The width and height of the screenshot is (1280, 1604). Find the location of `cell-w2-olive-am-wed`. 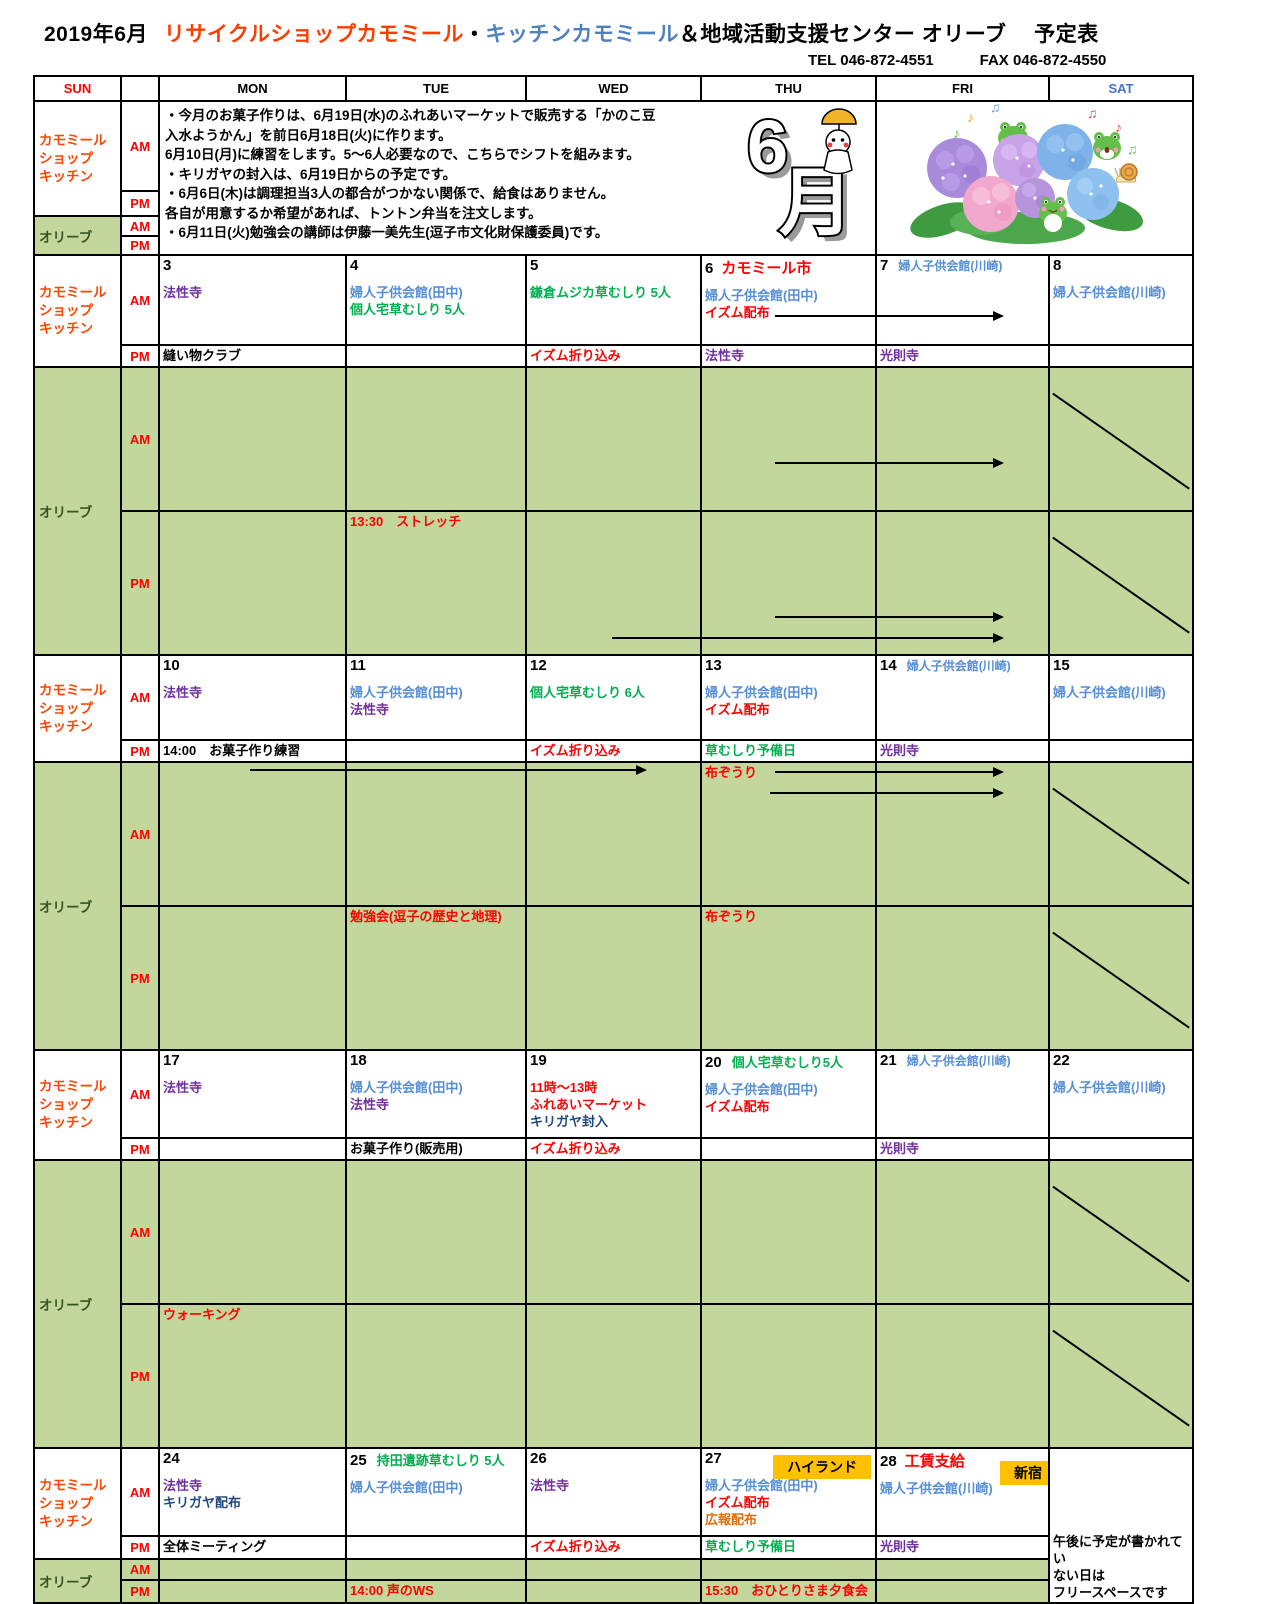

cell-w2-olive-am-wed is located at coordinates (613, 834).